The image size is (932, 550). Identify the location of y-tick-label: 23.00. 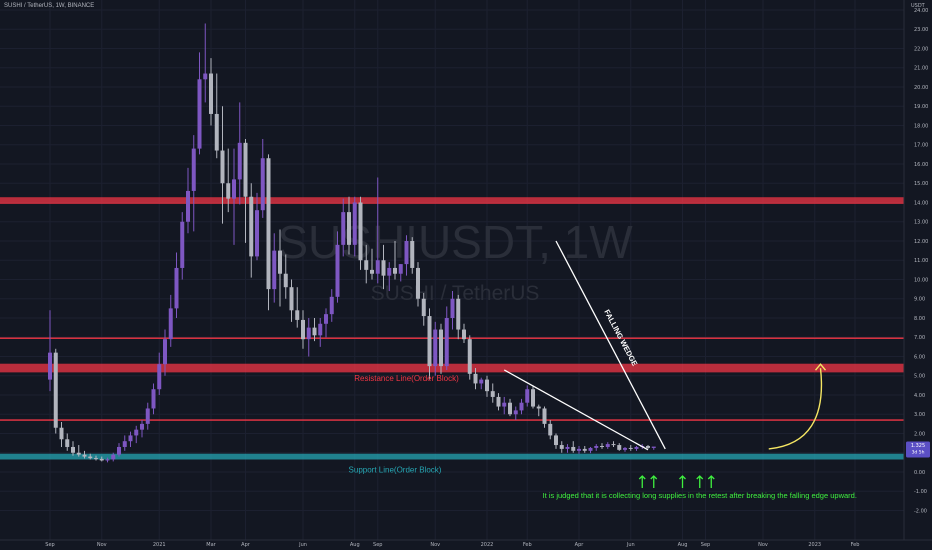
(921, 30).